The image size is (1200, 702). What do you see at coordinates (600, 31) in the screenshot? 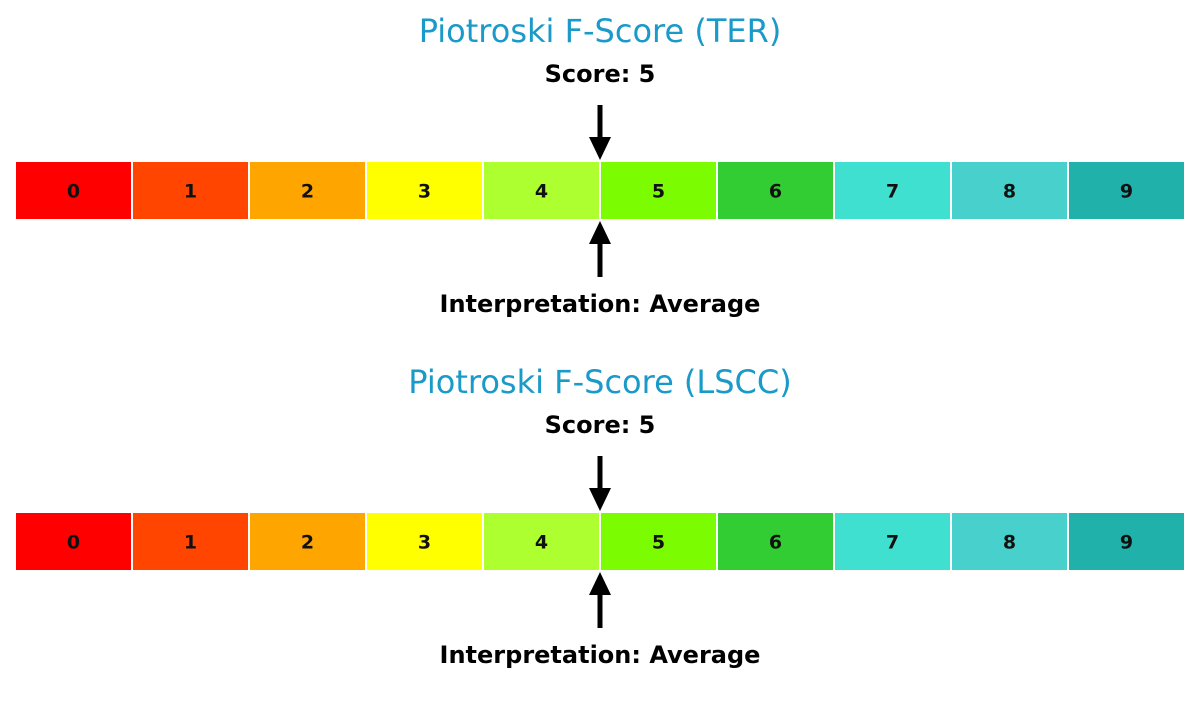
I see `panel-title: Piotroski F-Score (TER)` at bounding box center [600, 31].